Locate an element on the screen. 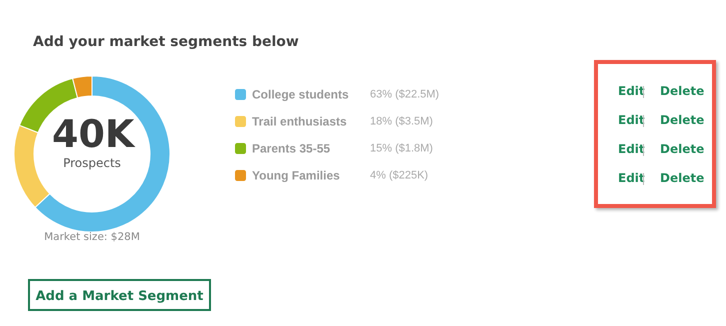  legend-label: College students is located at coordinates (301, 95).